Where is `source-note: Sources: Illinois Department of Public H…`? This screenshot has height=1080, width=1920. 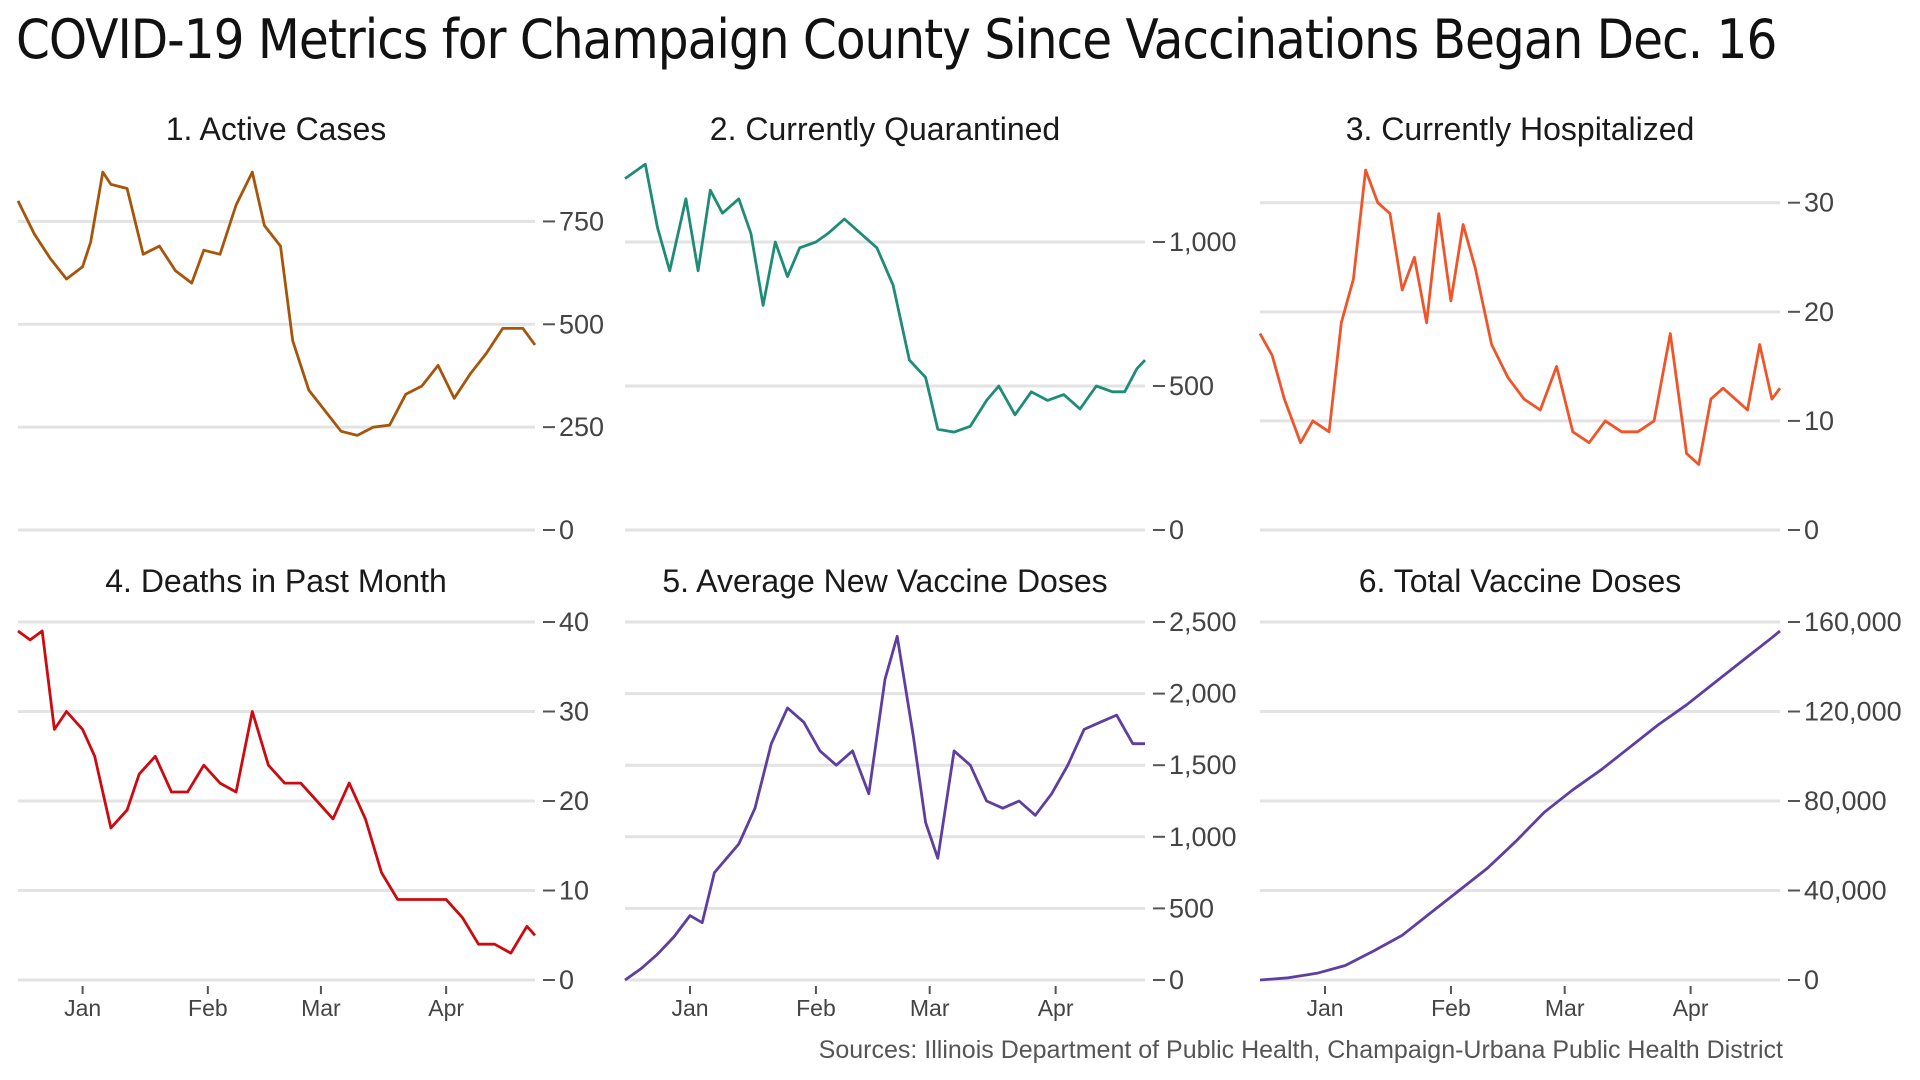 source-note: Sources: Illinois Department of Public H… is located at coordinates (1300, 1050).